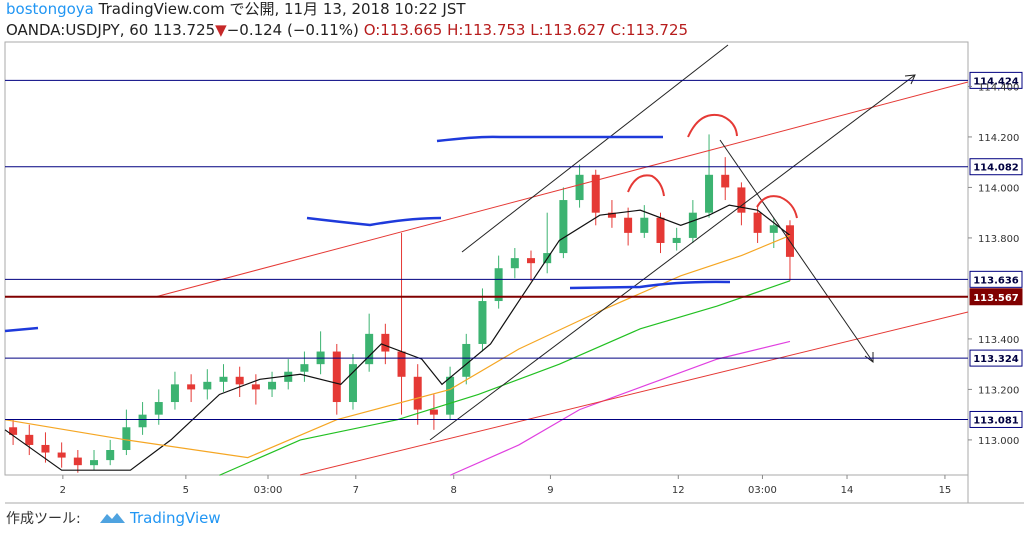 The width and height of the screenshot is (1029, 538). What do you see at coordinates (550, 490) in the screenshot?
I see `x-tick-label: 9` at bounding box center [550, 490].